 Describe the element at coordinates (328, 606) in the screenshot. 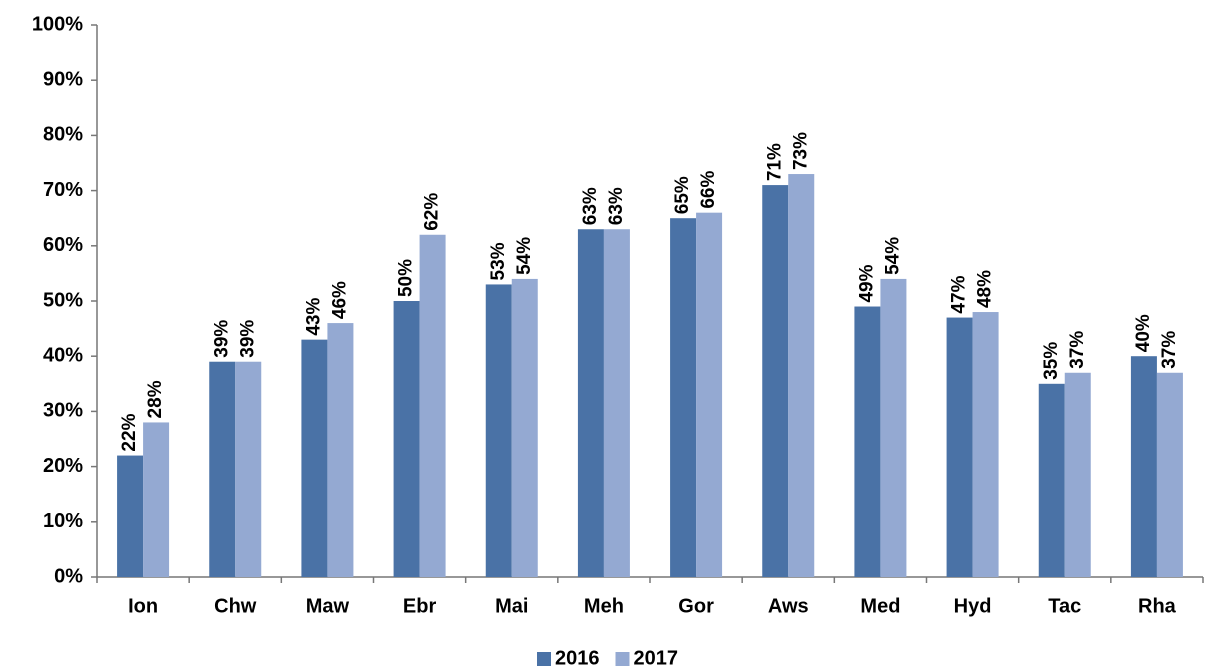

I see `x-tick-label: Maw` at that location.